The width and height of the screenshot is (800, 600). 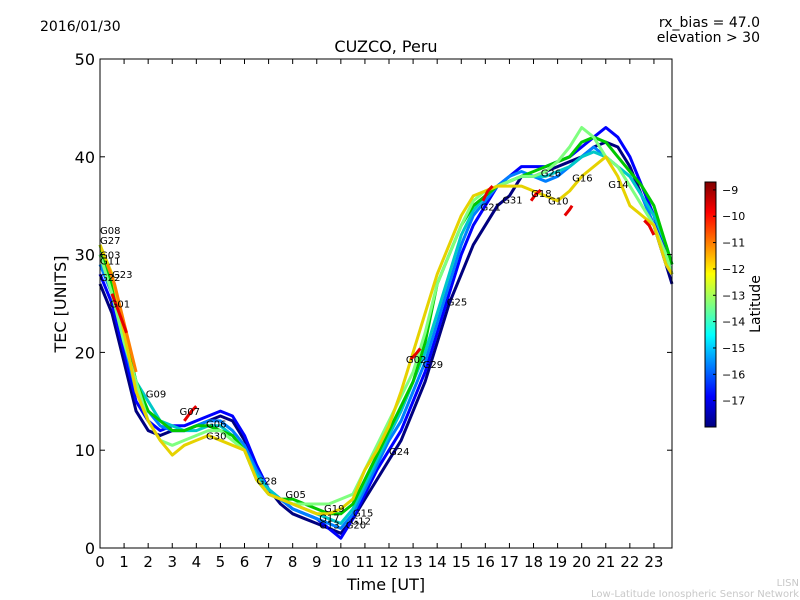 What do you see at coordinates (708, 38) in the screenshot?
I see `elevation-label: elevation > 30` at bounding box center [708, 38].